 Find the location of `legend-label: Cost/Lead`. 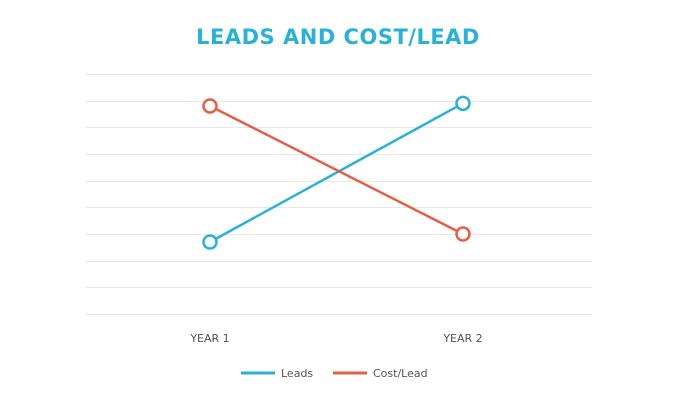

legend-label: Cost/Lead is located at coordinates (400, 373).